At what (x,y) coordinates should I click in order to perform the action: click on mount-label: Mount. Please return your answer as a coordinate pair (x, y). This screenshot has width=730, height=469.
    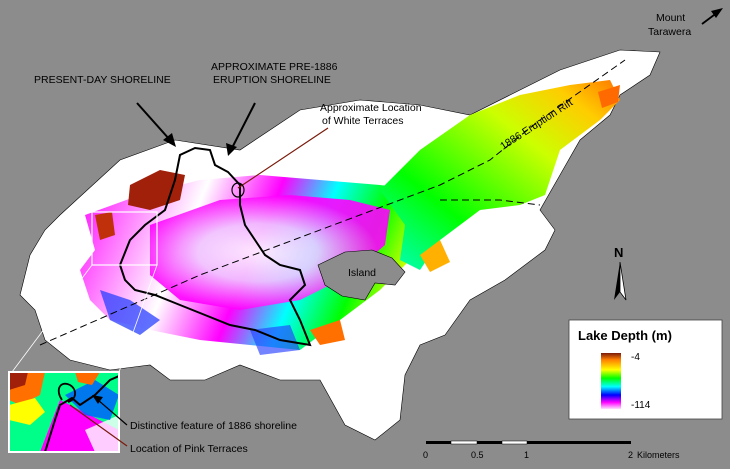
    Looking at the image, I should click on (670, 18).